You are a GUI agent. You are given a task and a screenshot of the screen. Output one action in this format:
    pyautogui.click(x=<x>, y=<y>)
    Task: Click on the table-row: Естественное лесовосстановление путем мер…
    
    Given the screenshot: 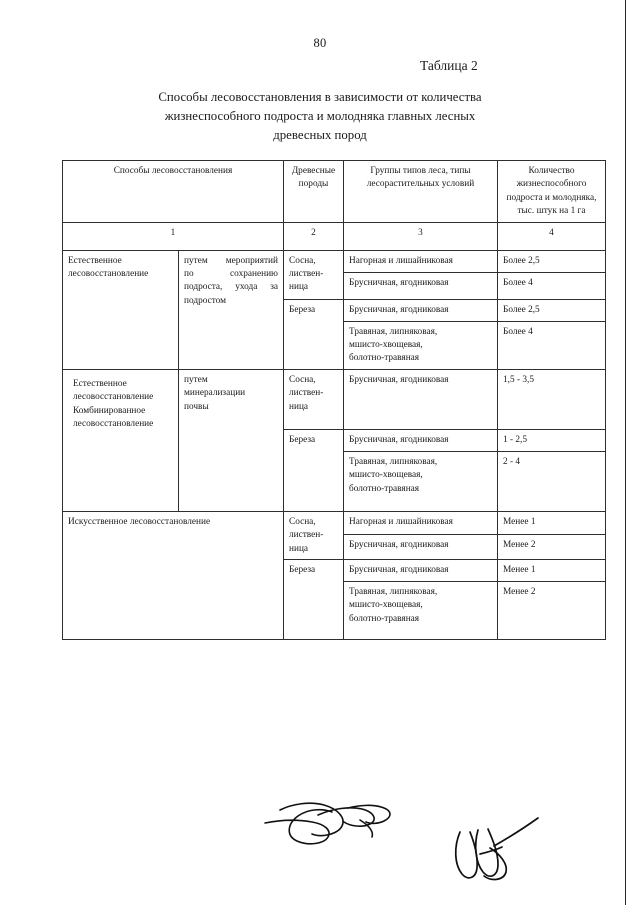 What is the action you would take?
    pyautogui.click(x=334, y=309)
    